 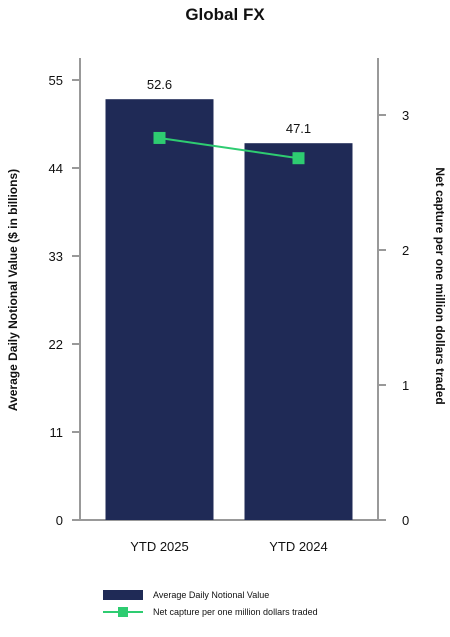 I want to click on line-series, so click(x=229, y=148).